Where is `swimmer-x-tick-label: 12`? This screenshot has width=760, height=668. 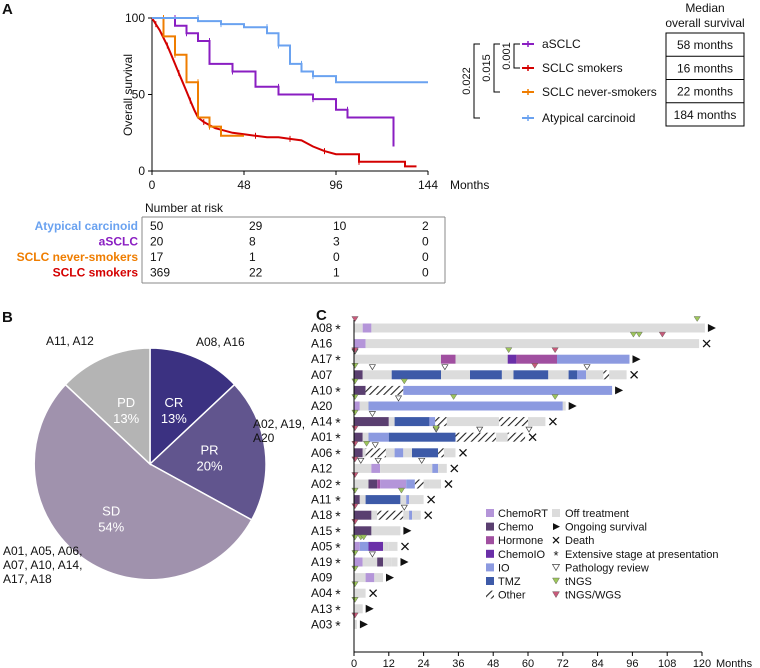 swimmer-x-tick-label: 12 is located at coordinates (389, 663).